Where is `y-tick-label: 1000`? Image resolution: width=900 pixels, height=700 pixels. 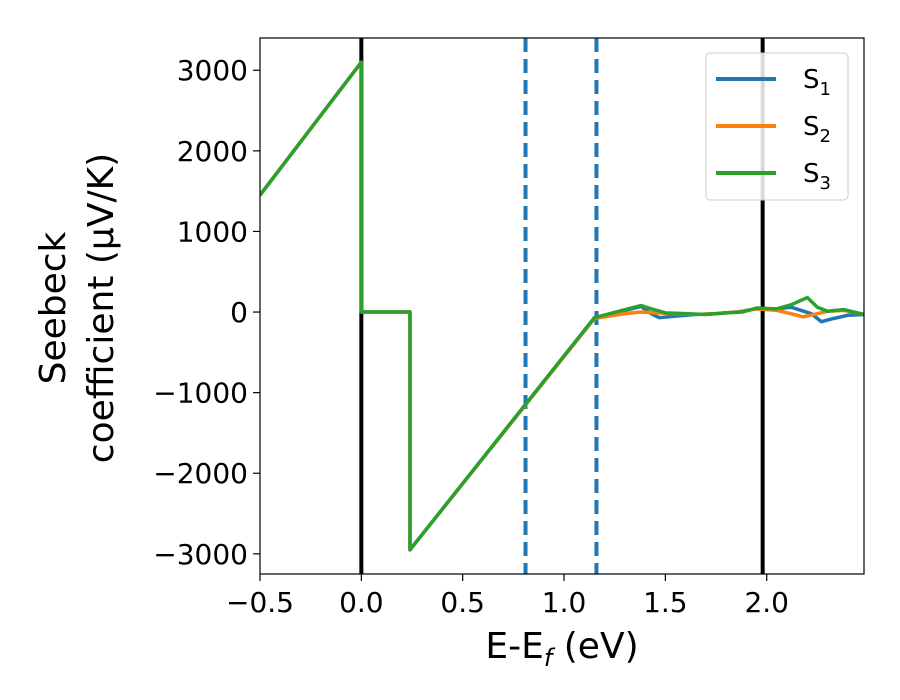 y-tick-label: 1000 is located at coordinates (212, 231).